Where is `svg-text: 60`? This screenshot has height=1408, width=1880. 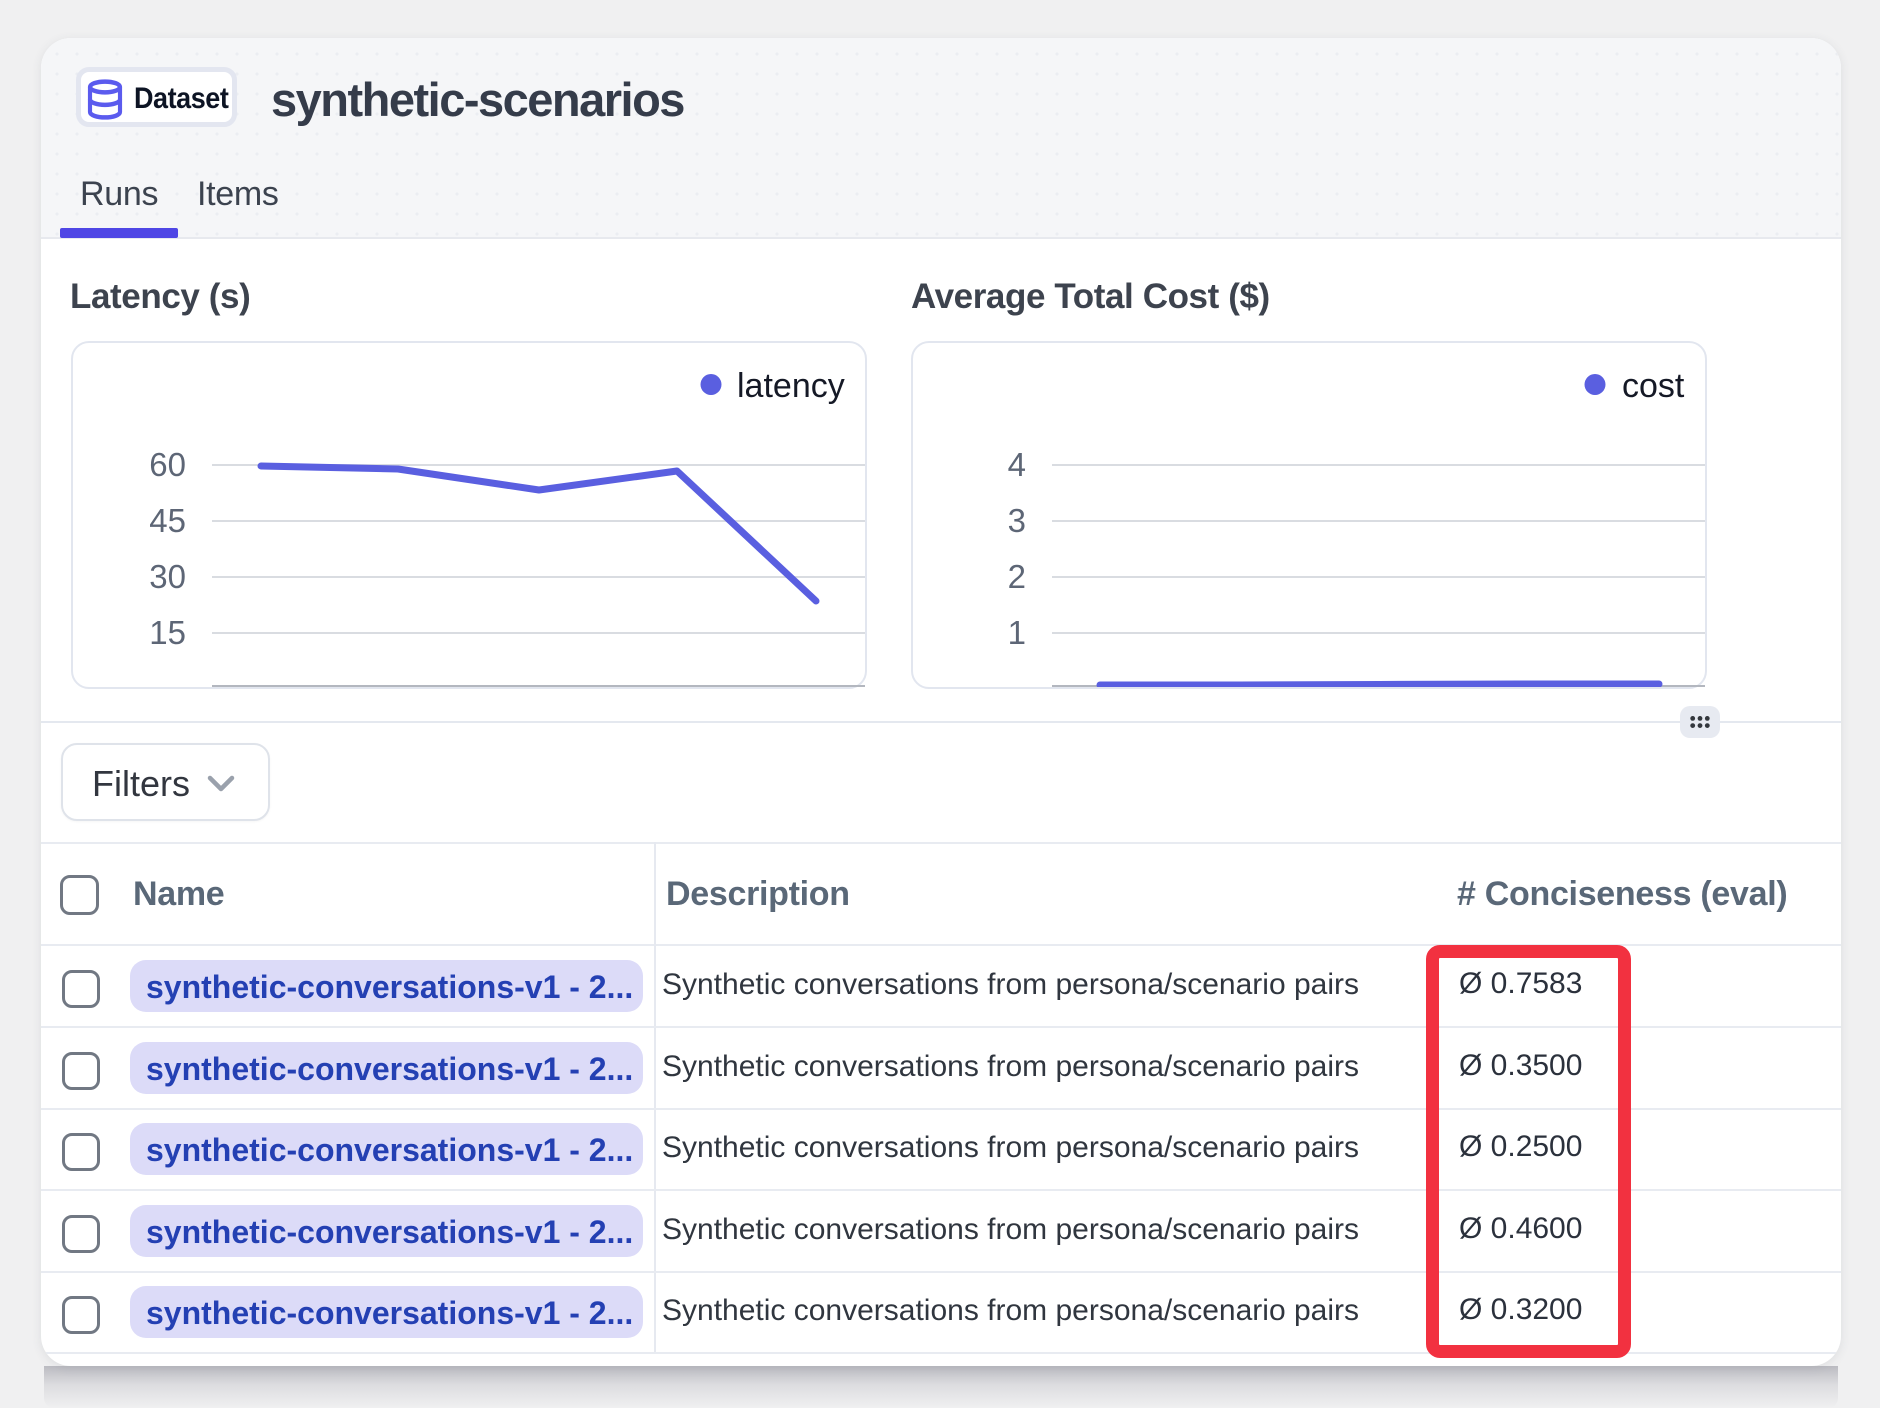 svg-text: 60 is located at coordinates (167, 464).